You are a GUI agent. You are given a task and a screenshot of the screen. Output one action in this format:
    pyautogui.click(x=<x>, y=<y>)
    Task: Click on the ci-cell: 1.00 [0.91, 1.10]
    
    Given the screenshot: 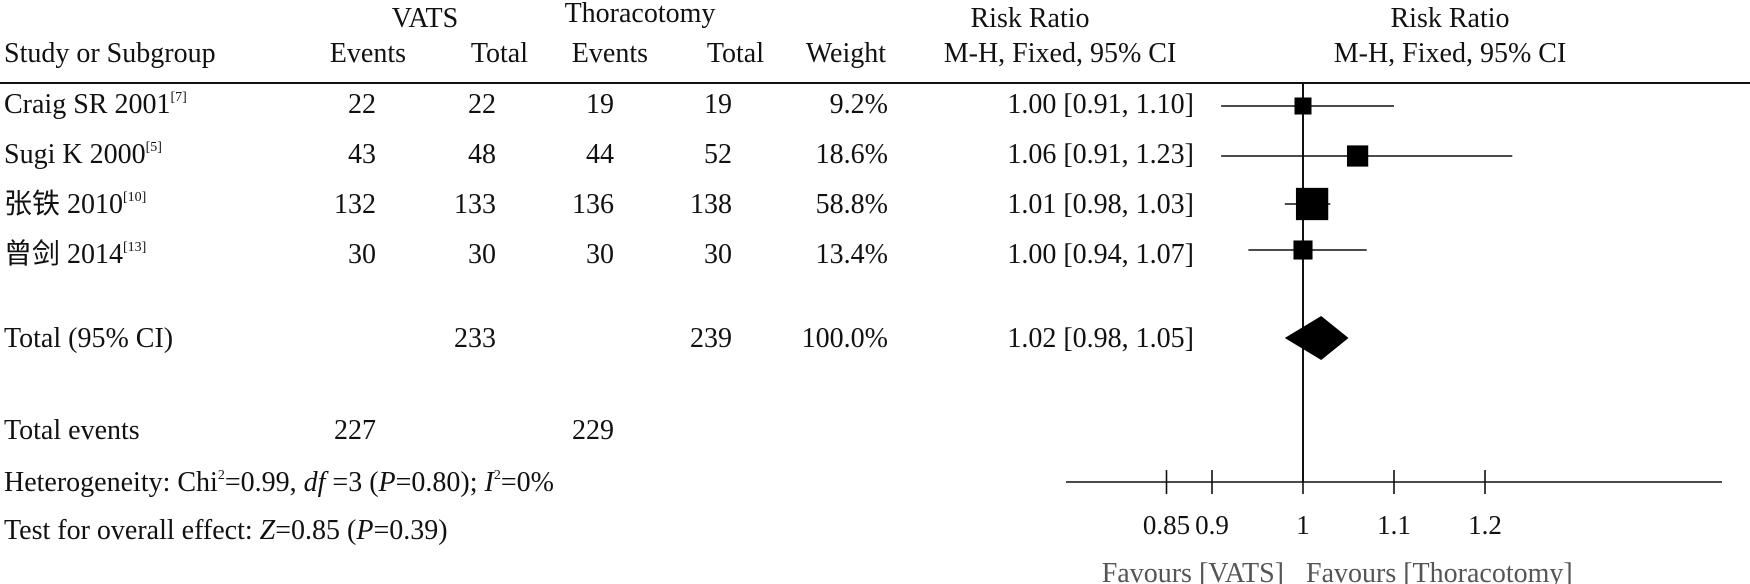 What is the action you would take?
    pyautogui.click(x=1100, y=104)
    